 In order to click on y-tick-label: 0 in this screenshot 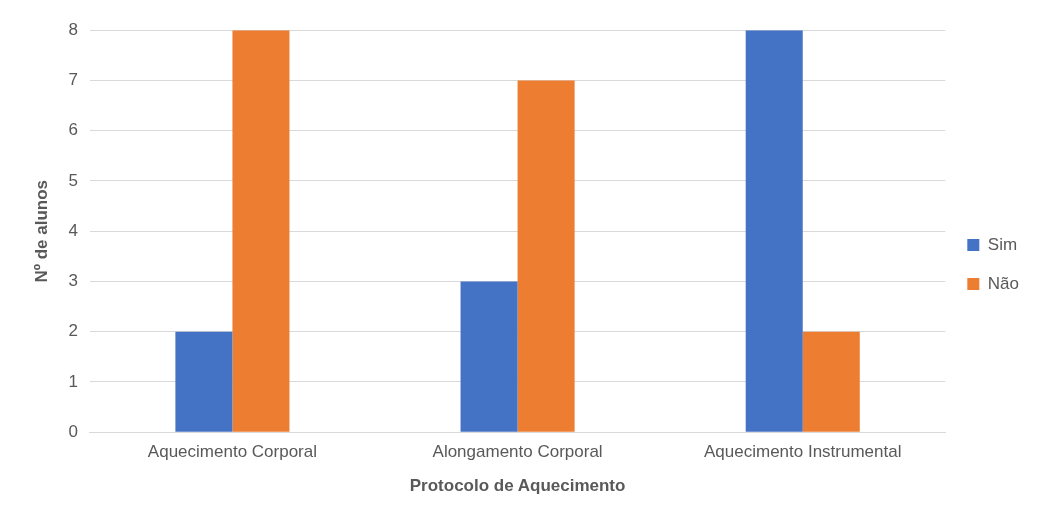, I will do `click(73, 431)`.